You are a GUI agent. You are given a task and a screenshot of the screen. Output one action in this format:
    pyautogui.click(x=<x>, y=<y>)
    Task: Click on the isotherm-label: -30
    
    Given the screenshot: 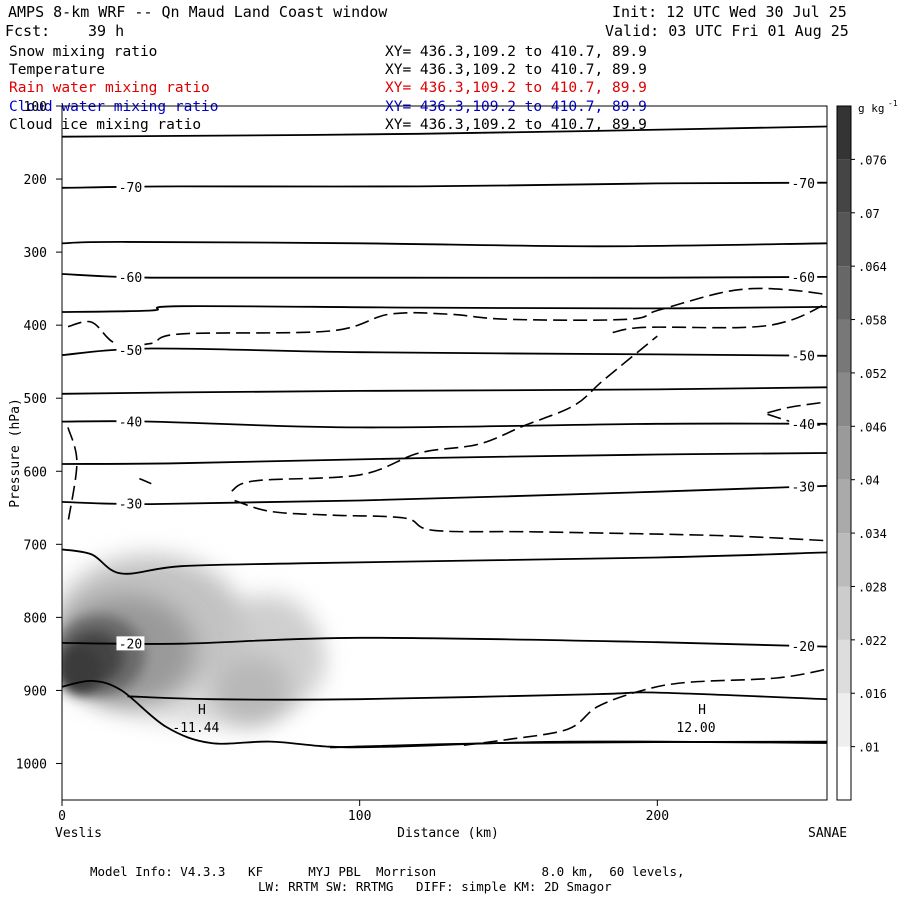 What is the action you would take?
    pyautogui.click(x=130, y=505)
    